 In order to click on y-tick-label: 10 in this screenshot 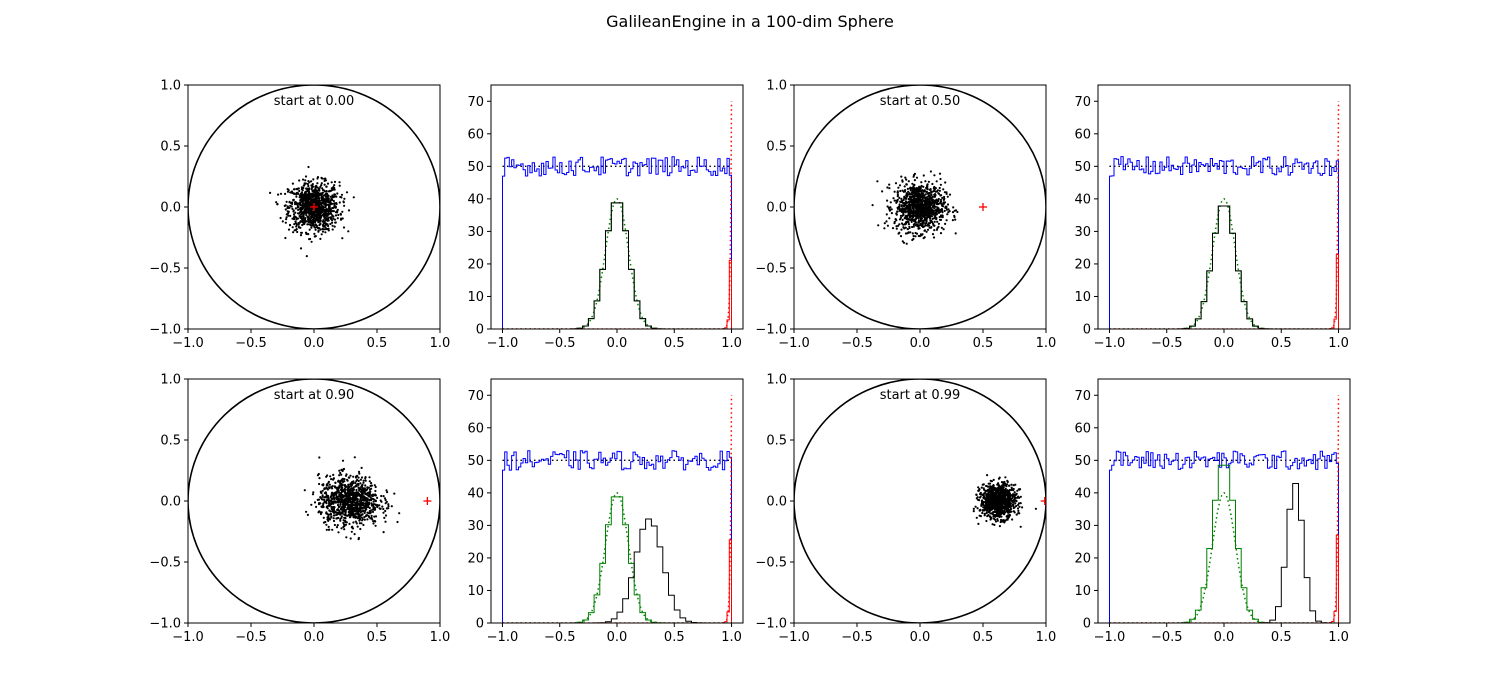, I will do `click(1082, 297)`.